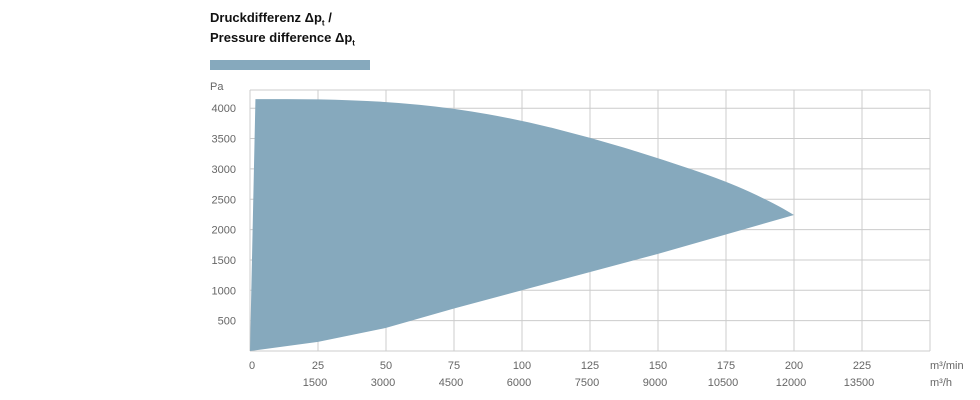 This screenshot has width=980, height=400. What do you see at coordinates (224, 215) in the screenshot?
I see `y-axis-labels: 500 1000 1500 2000 2500 3000 3500 4000` at bounding box center [224, 215].